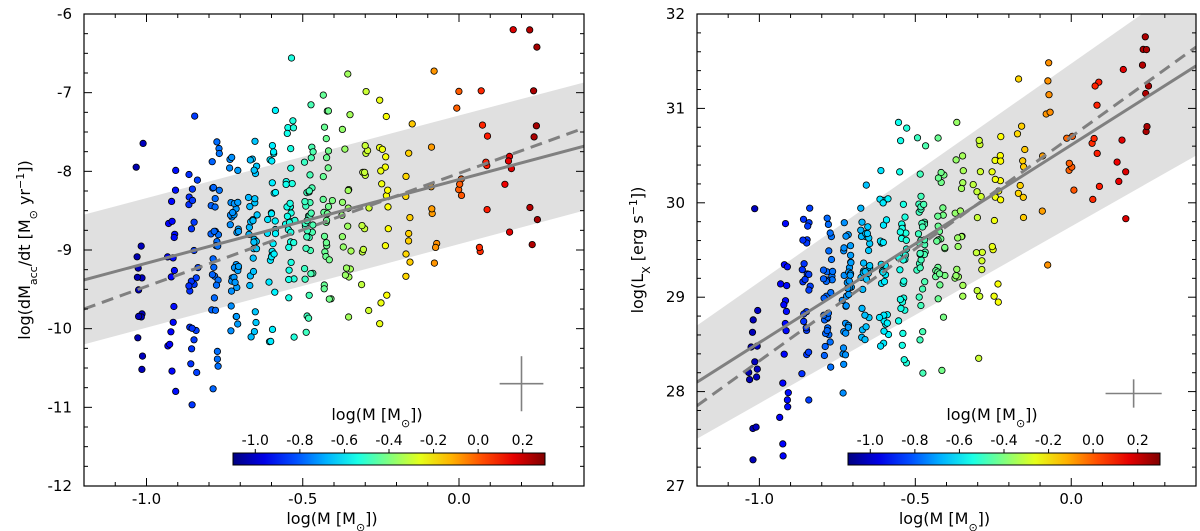 Image resolution: width=1200 pixels, height=531 pixels. Describe the element at coordinates (759, 499) in the screenshot. I see `x-tick-label: -1.0` at that location.